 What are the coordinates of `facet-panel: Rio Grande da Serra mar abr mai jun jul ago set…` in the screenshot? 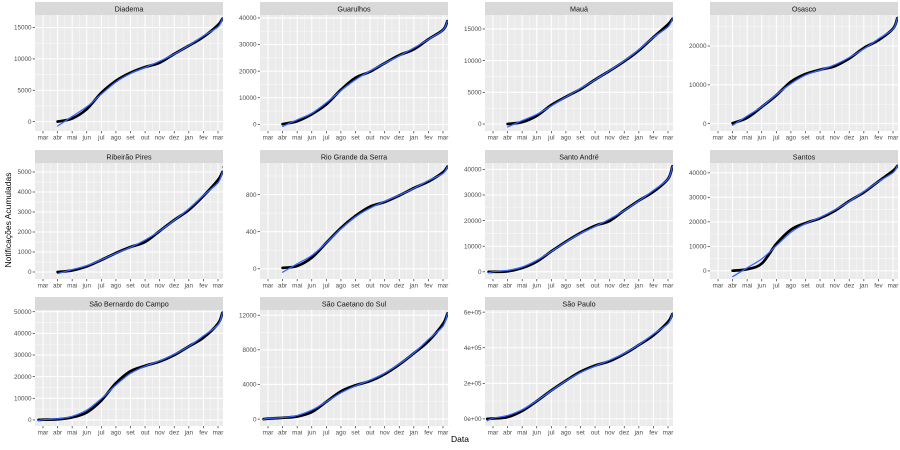 It's located at (337, 221).